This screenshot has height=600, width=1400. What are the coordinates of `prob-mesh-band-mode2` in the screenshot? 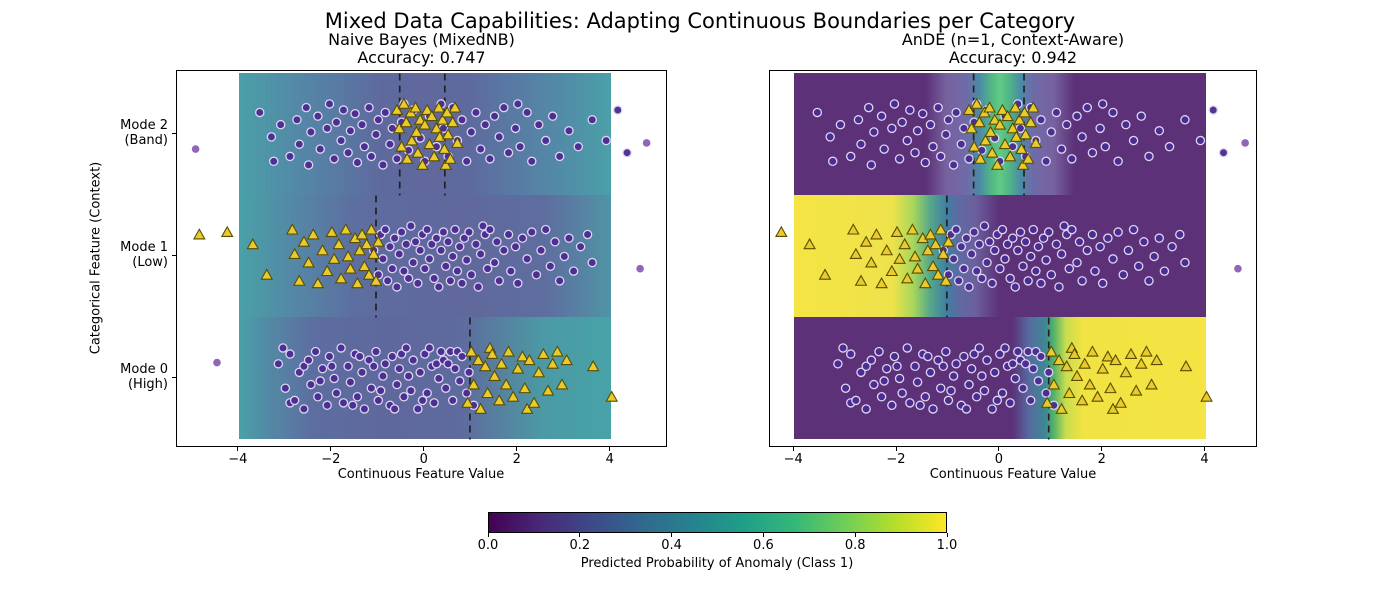 It's located at (424, 134).